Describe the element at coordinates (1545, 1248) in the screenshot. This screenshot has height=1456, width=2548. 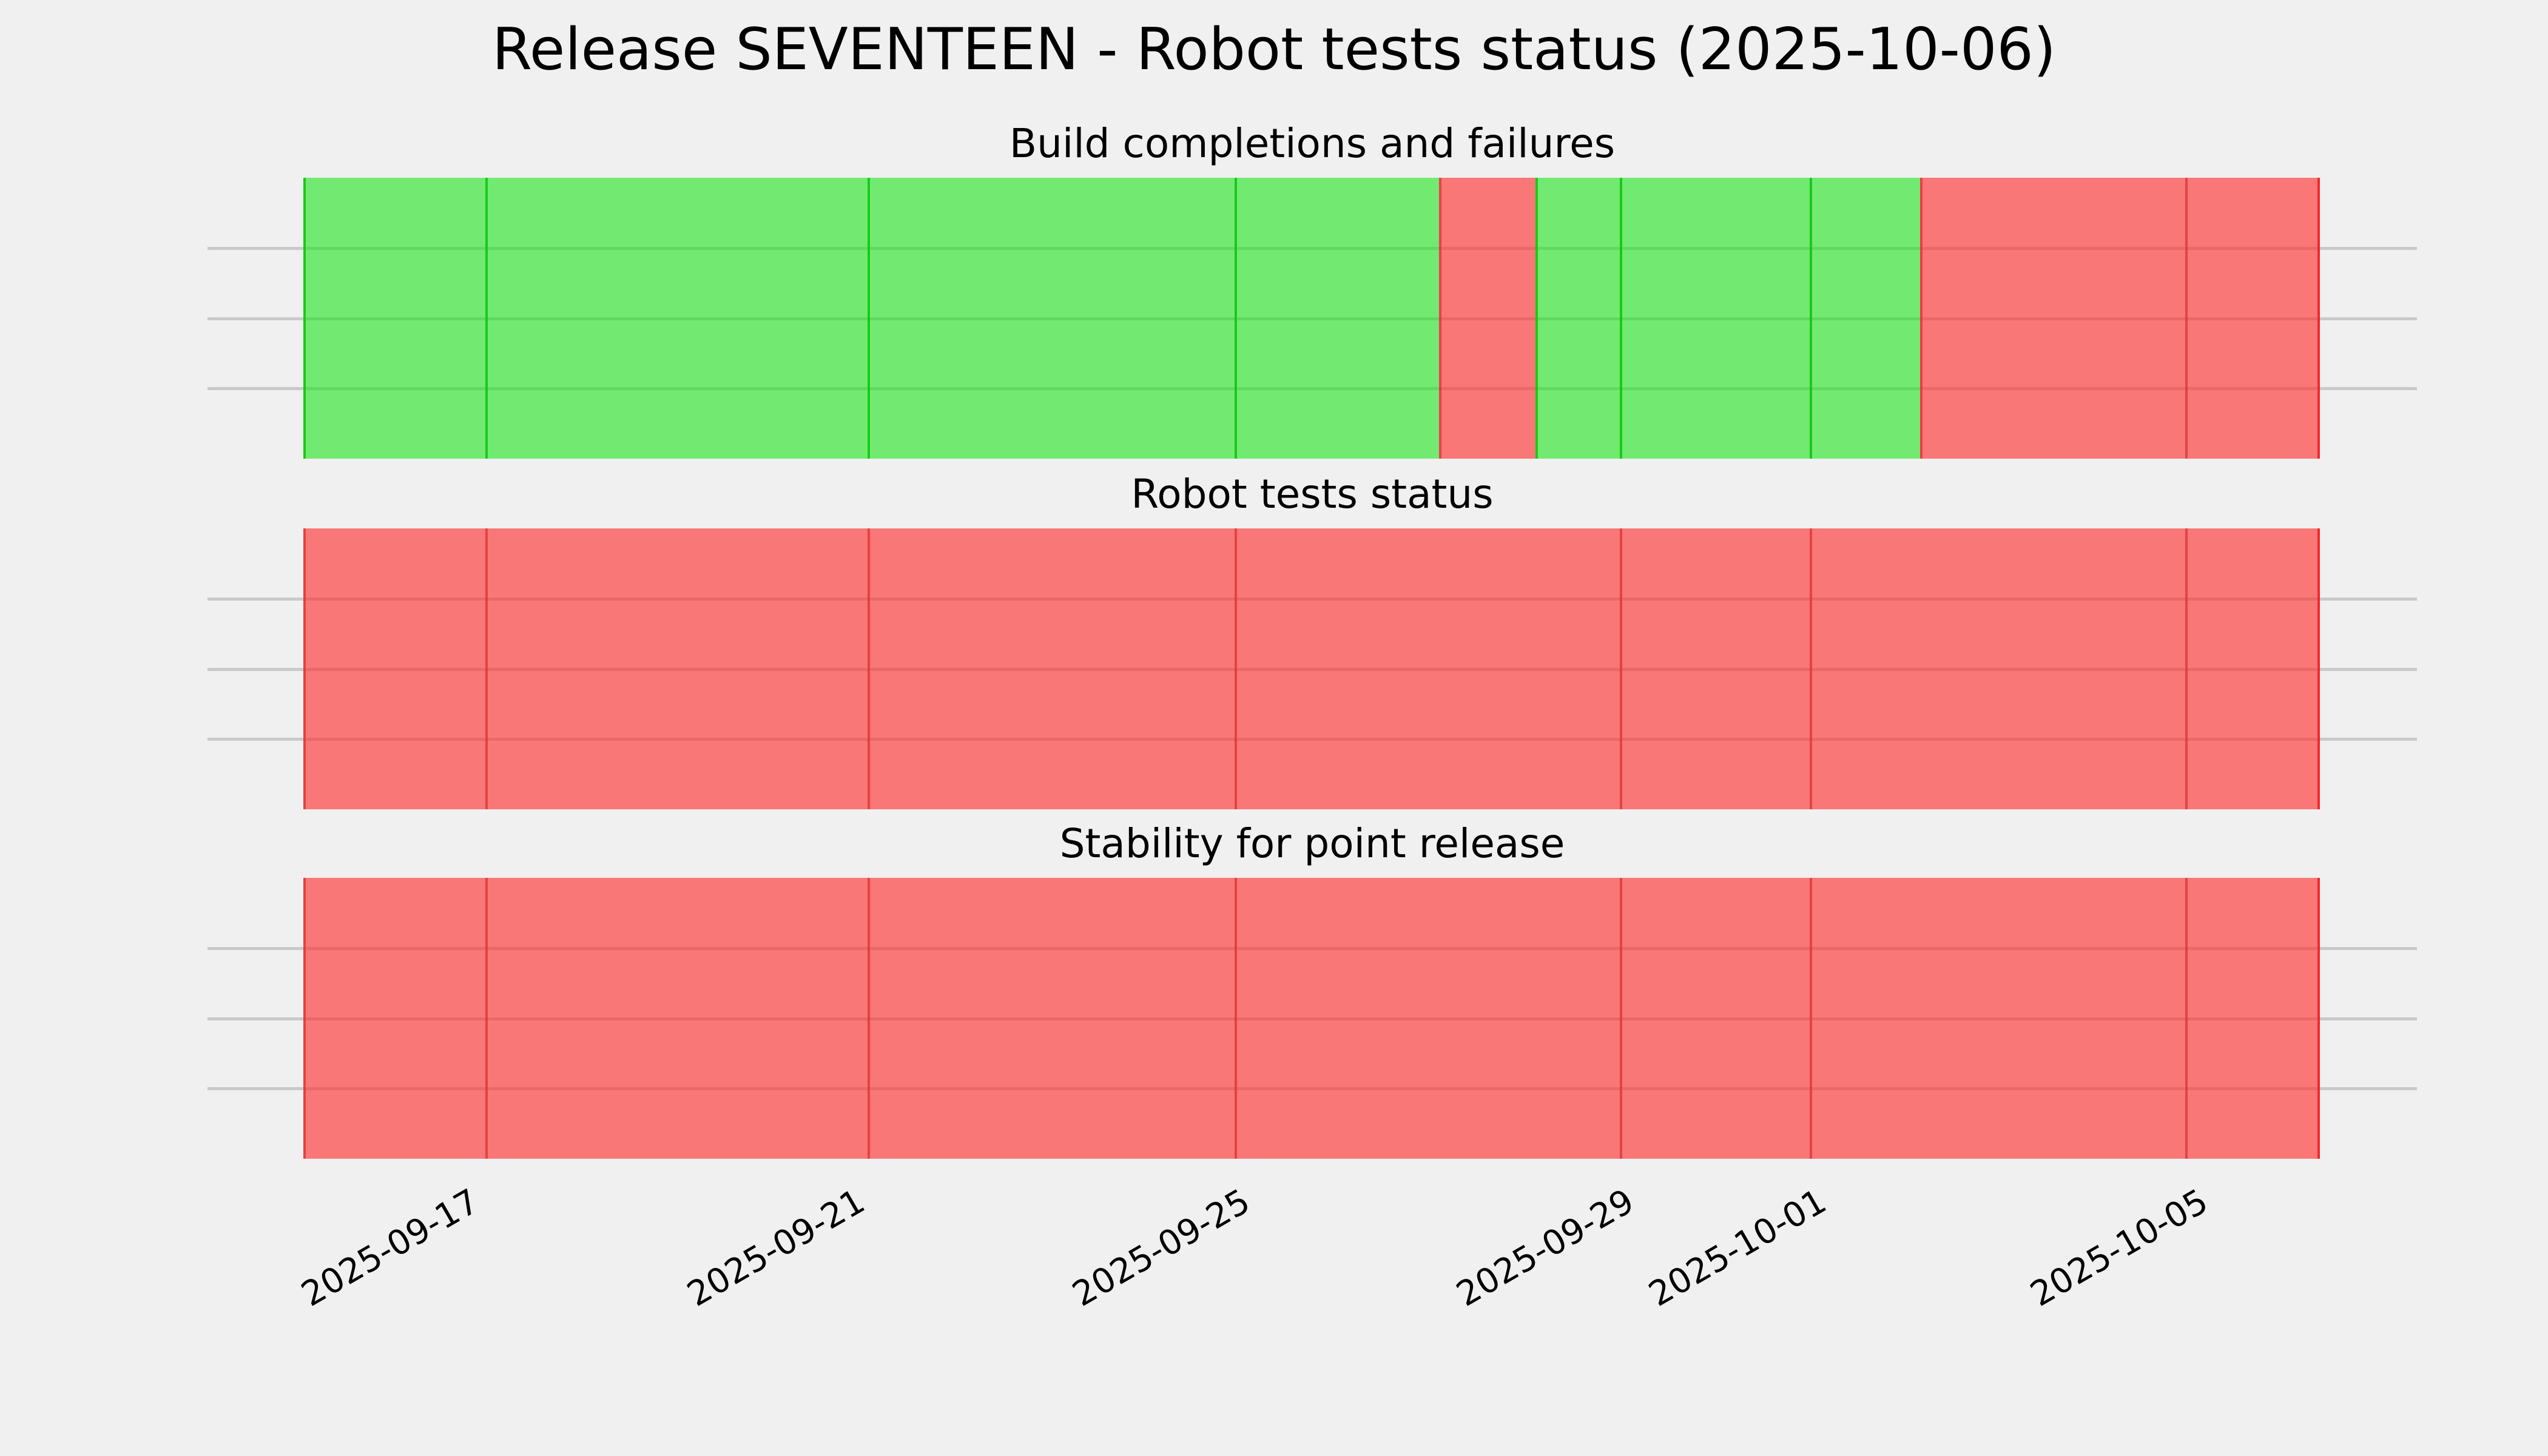
I see `x-tick-label: 2025-09-29` at that location.